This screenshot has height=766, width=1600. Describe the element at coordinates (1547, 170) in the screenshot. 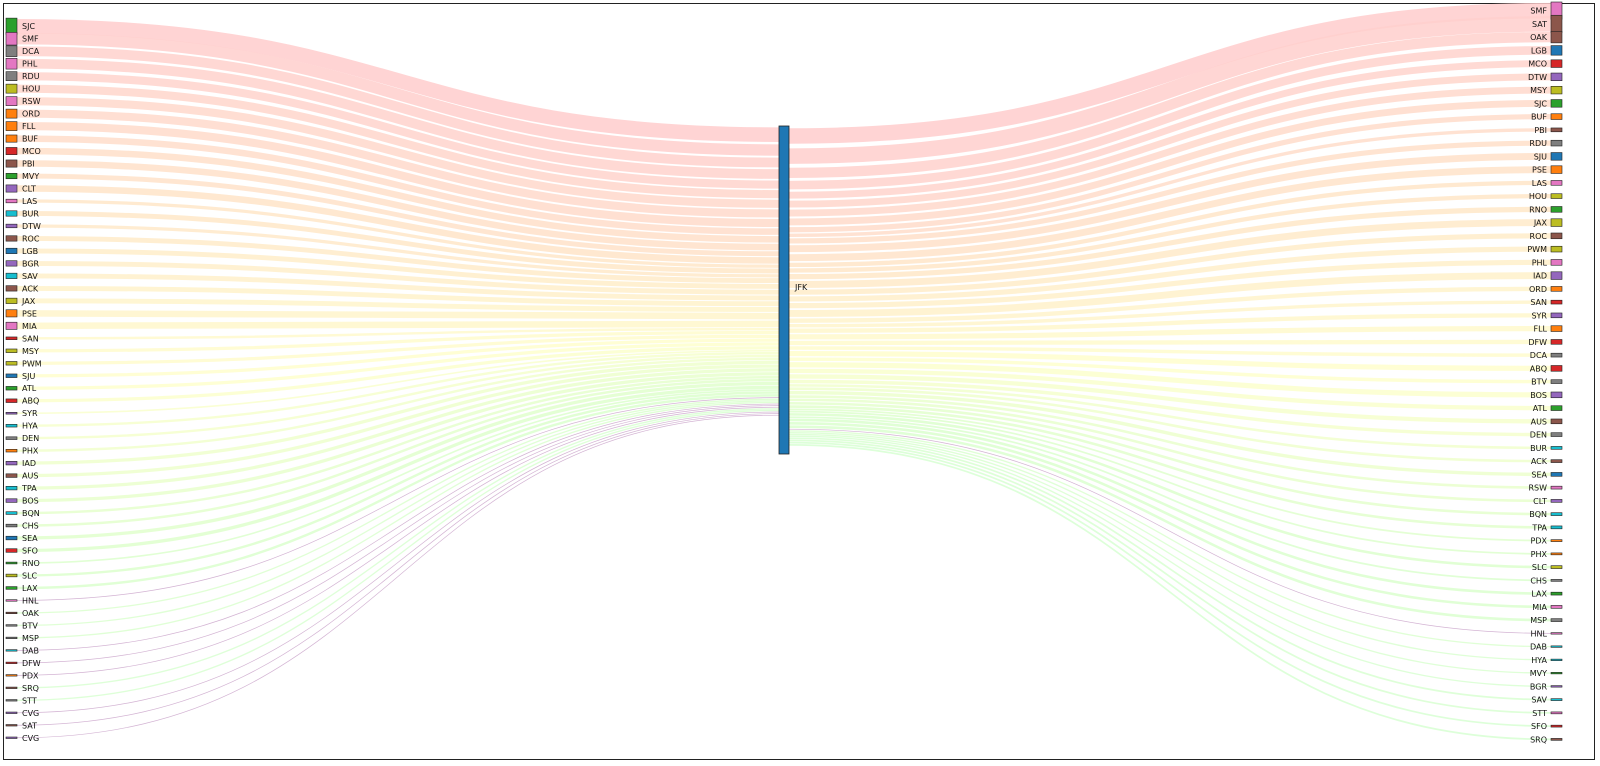

I see `destination-node-pse: PSE` at that location.